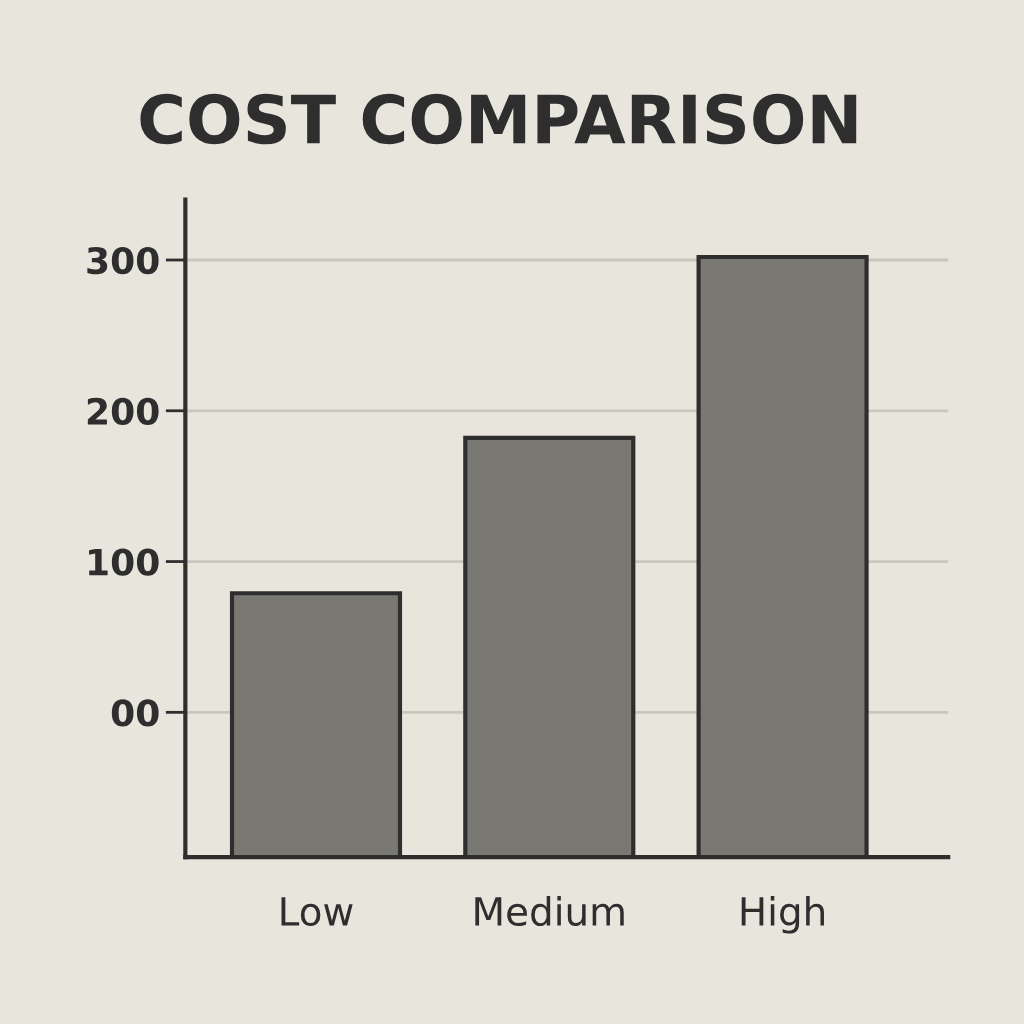 Image resolution: width=1024 pixels, height=1024 pixels. I want to click on y-tick-label: 100, so click(124, 562).